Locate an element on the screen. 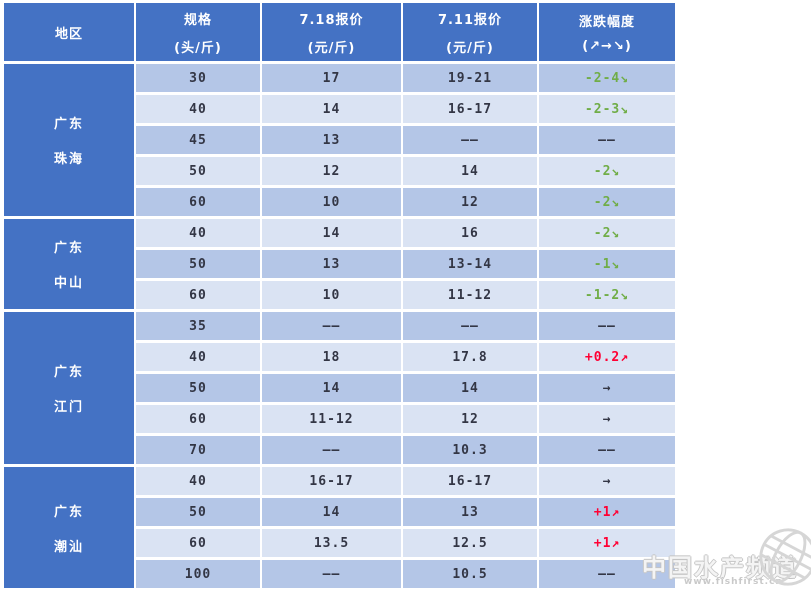 The width and height of the screenshot is (811, 593). change-cell: -2-3↘ is located at coordinates (607, 109).